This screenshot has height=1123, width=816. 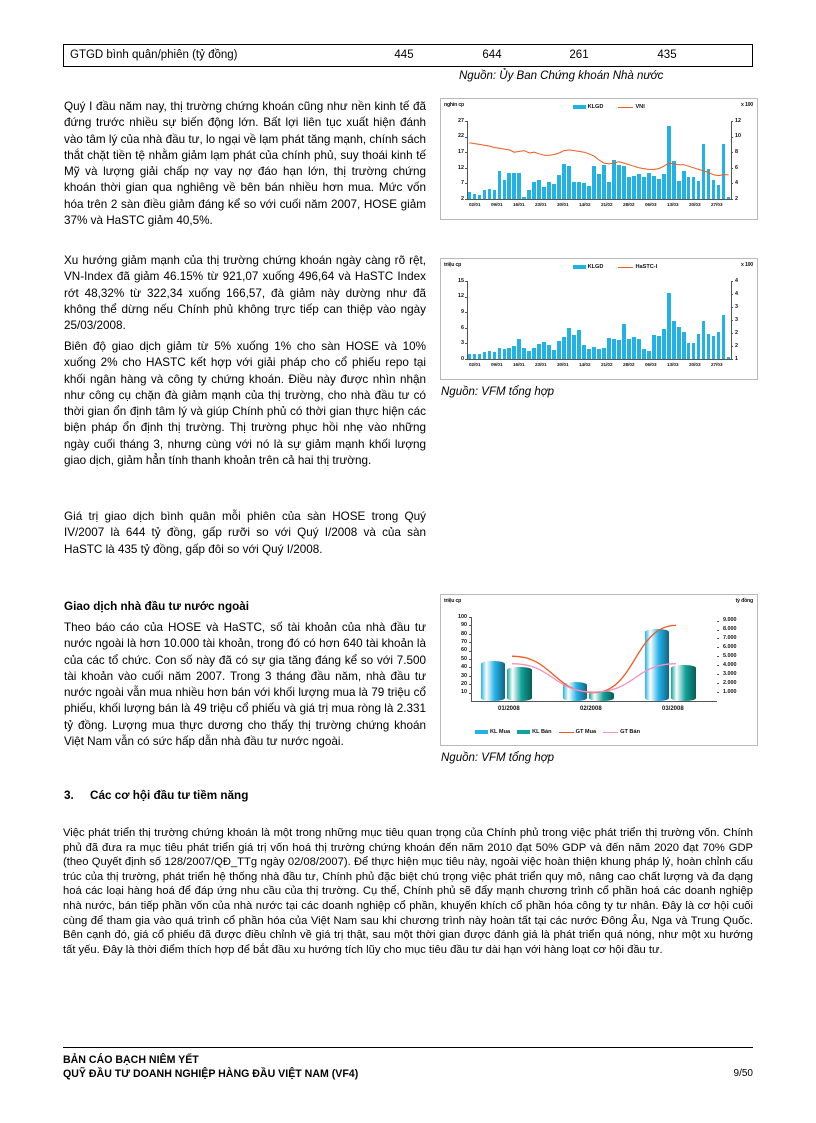 I want to click on y-tick-right: 8, so click(x=736, y=152).